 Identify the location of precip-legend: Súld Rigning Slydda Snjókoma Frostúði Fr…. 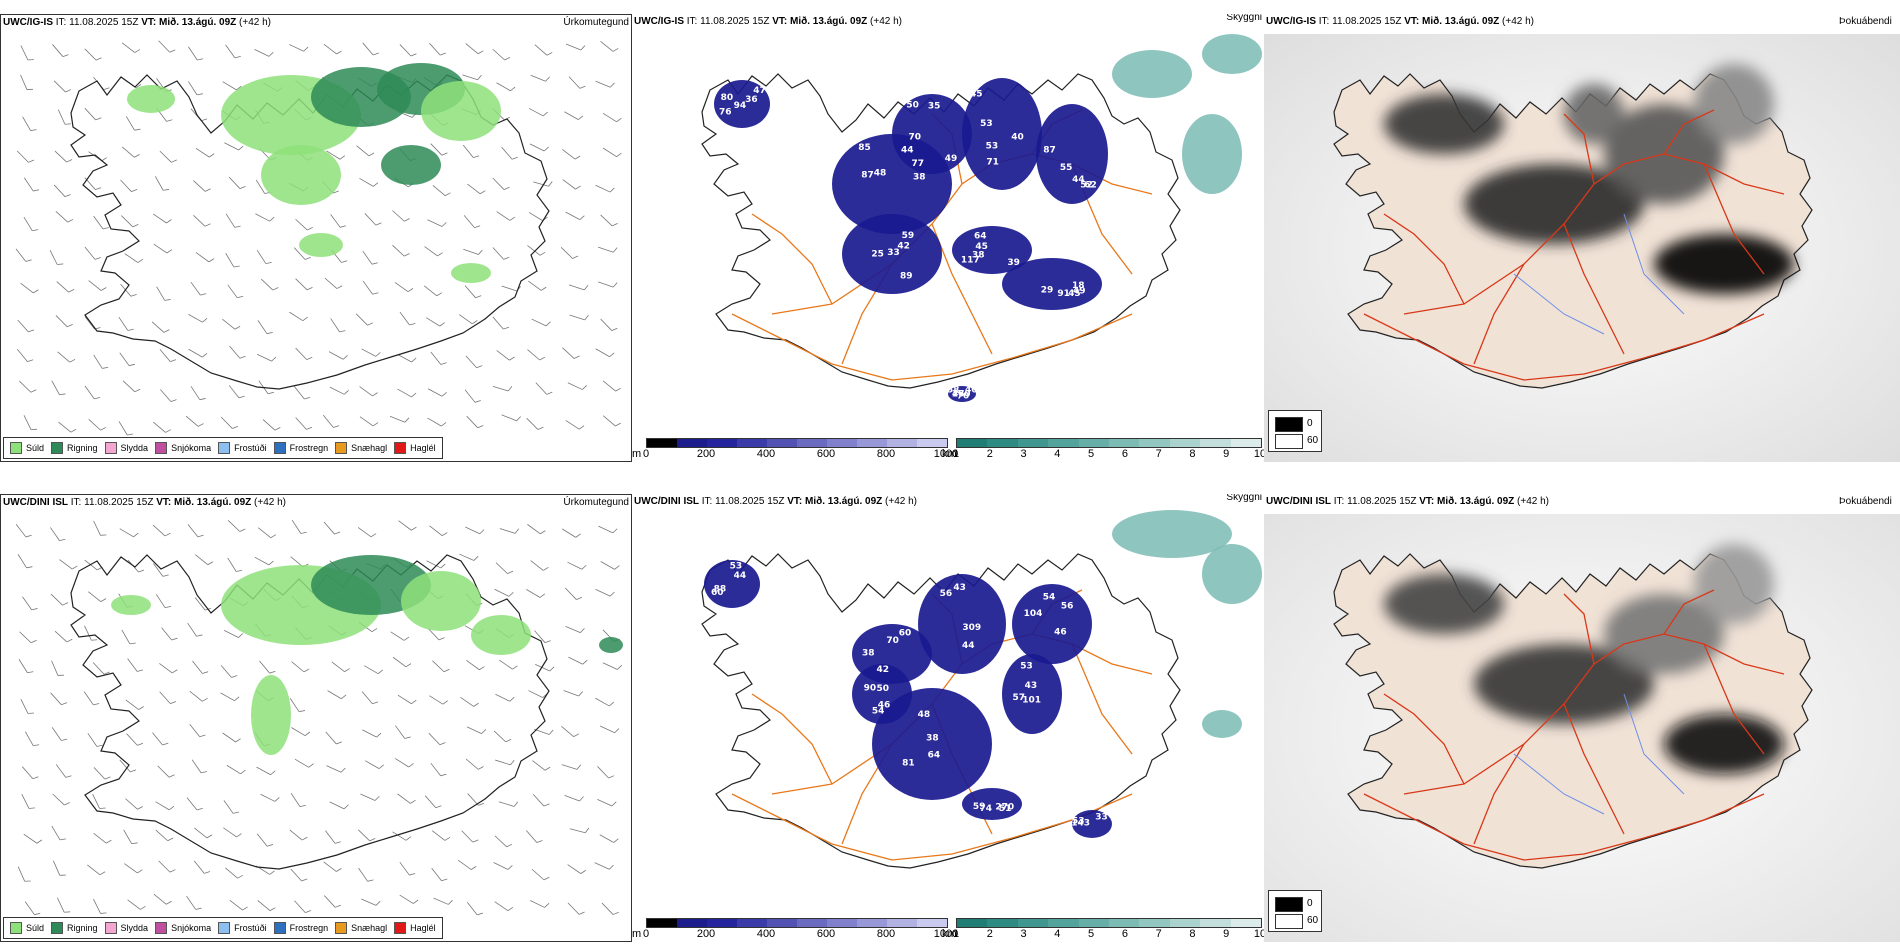
(223, 928).